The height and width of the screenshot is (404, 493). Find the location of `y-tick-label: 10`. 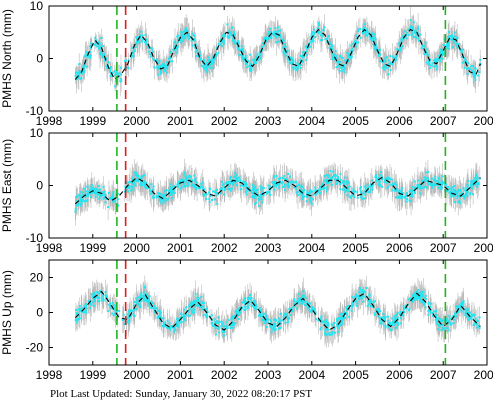

y-tick-label: 10 is located at coordinates (37, 6).